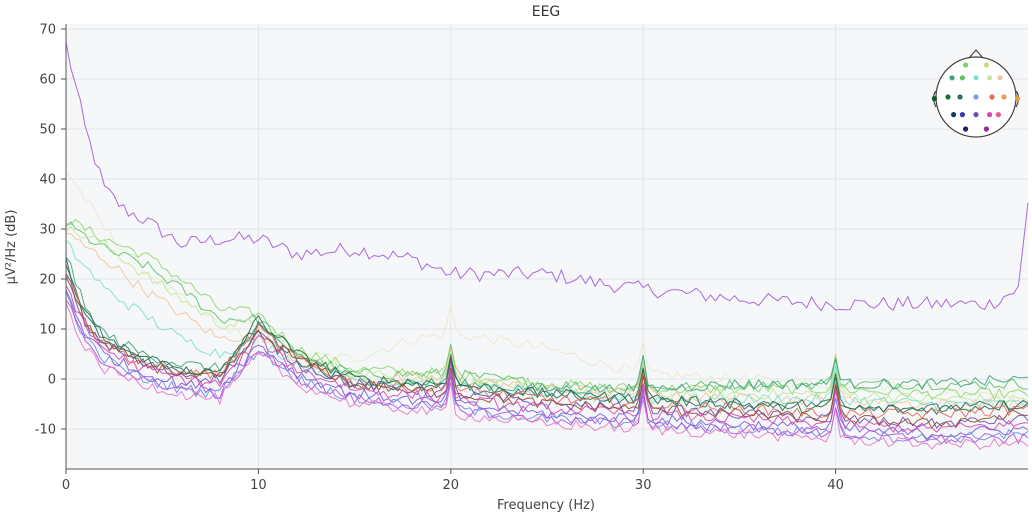 This screenshot has width=1032, height=516. I want to click on sensor-location-inset, so click(976, 93).